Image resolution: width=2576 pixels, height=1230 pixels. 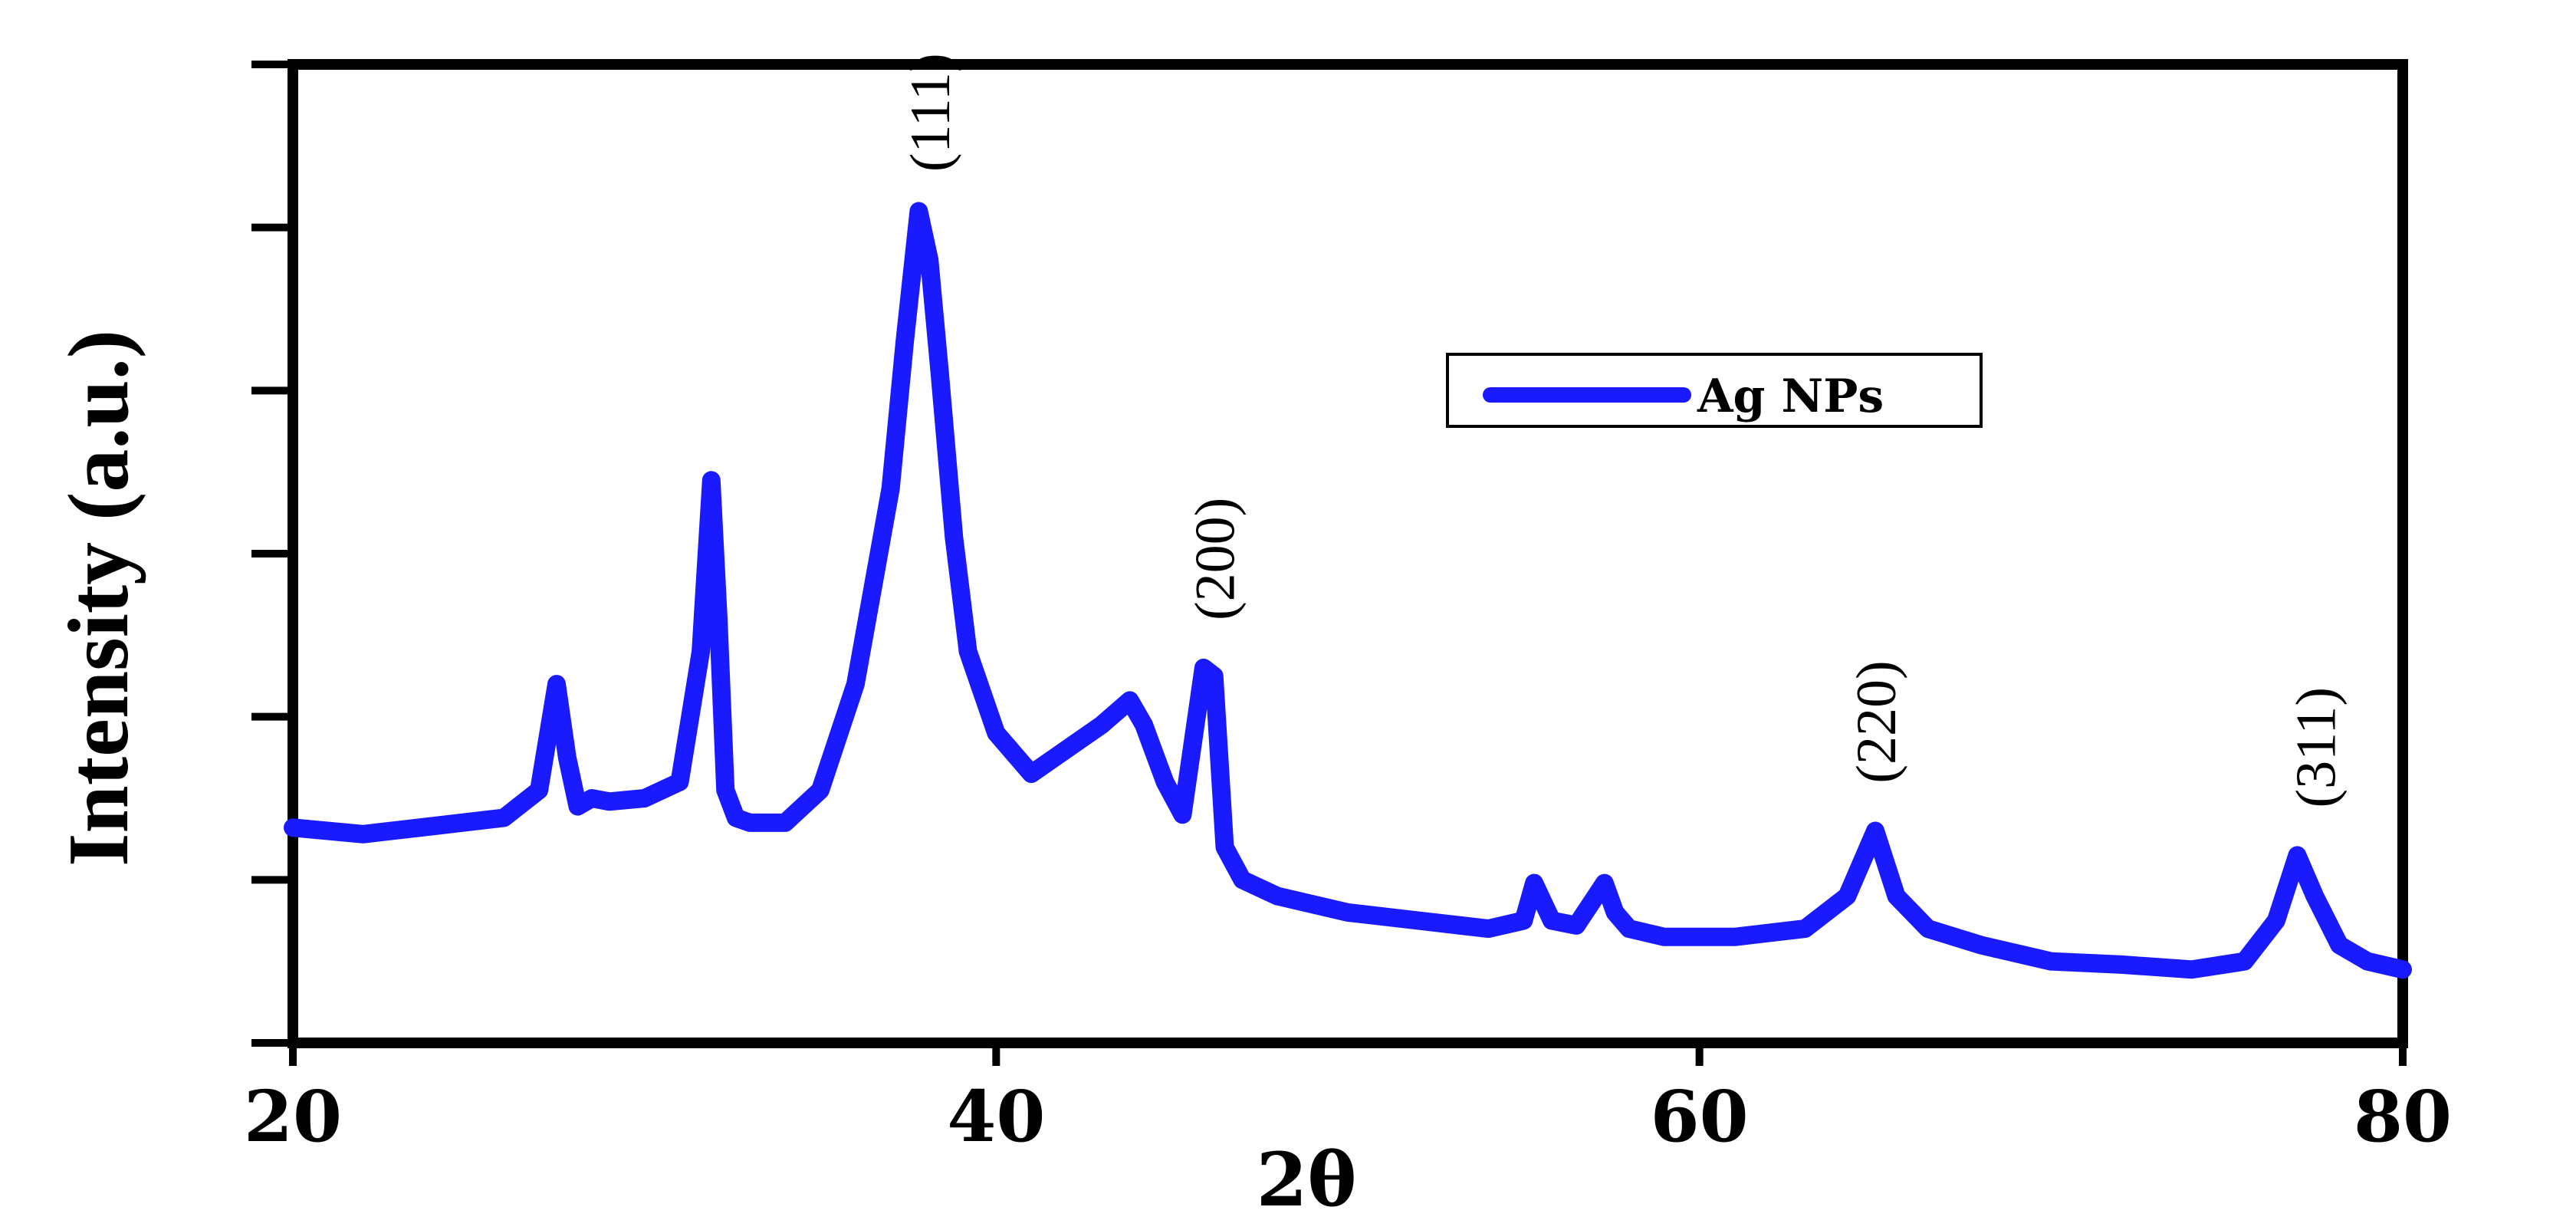 What do you see at coordinates (1216, 559) in the screenshot?
I see `peak-label: (200)` at bounding box center [1216, 559].